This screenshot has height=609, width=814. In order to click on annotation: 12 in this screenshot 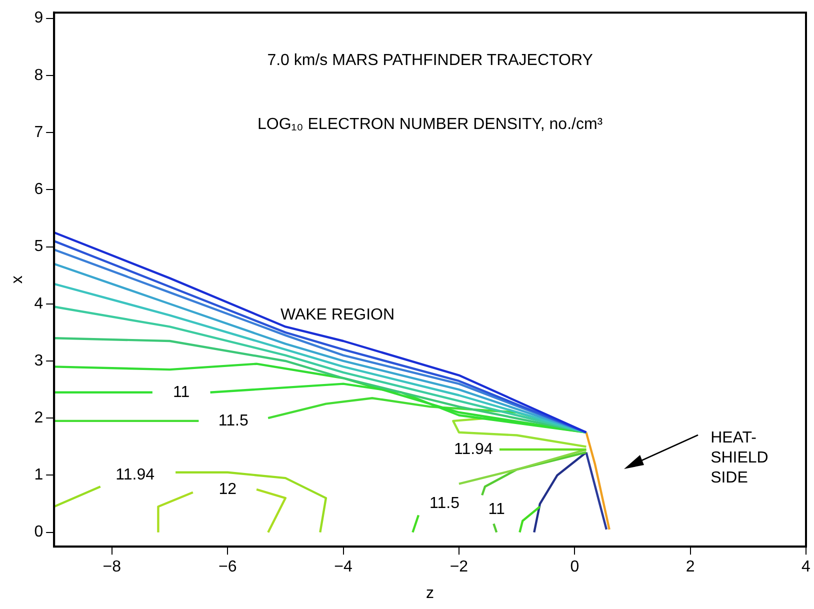, I will do `click(227, 489)`.